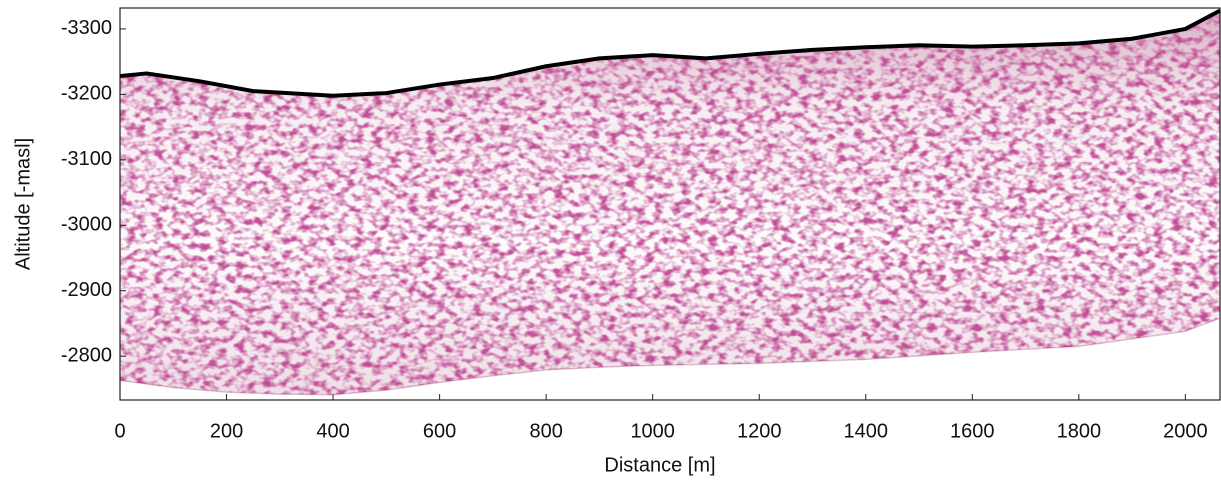 The height and width of the screenshot is (482, 1221). Describe the element at coordinates (86, 225) in the screenshot. I see `y-tick-label: -3000` at that location.